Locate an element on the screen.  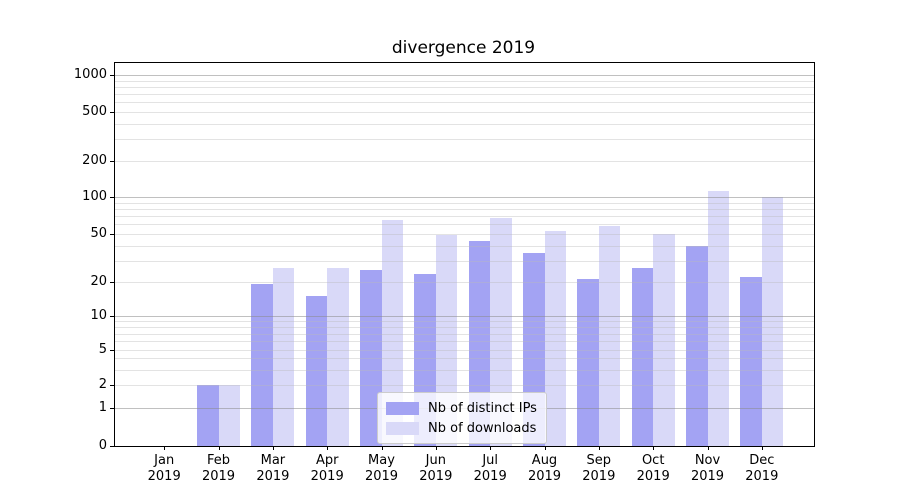
y-tick-label: 500 is located at coordinates (94, 111).